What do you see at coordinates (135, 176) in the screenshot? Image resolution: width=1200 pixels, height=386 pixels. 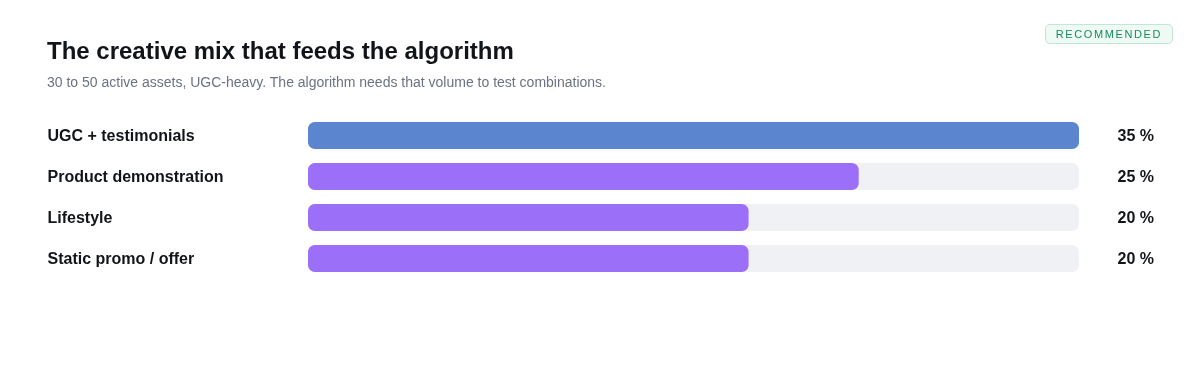 I see `y-tick-label: Product demonstration` at bounding box center [135, 176].